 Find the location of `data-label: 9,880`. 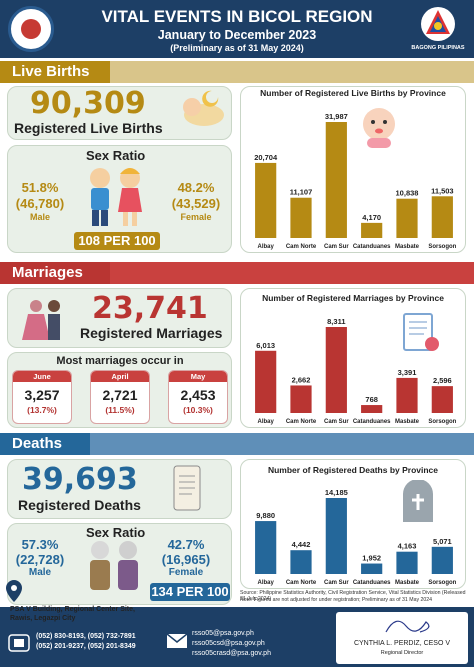

data-label: 9,880 is located at coordinates (265, 515).